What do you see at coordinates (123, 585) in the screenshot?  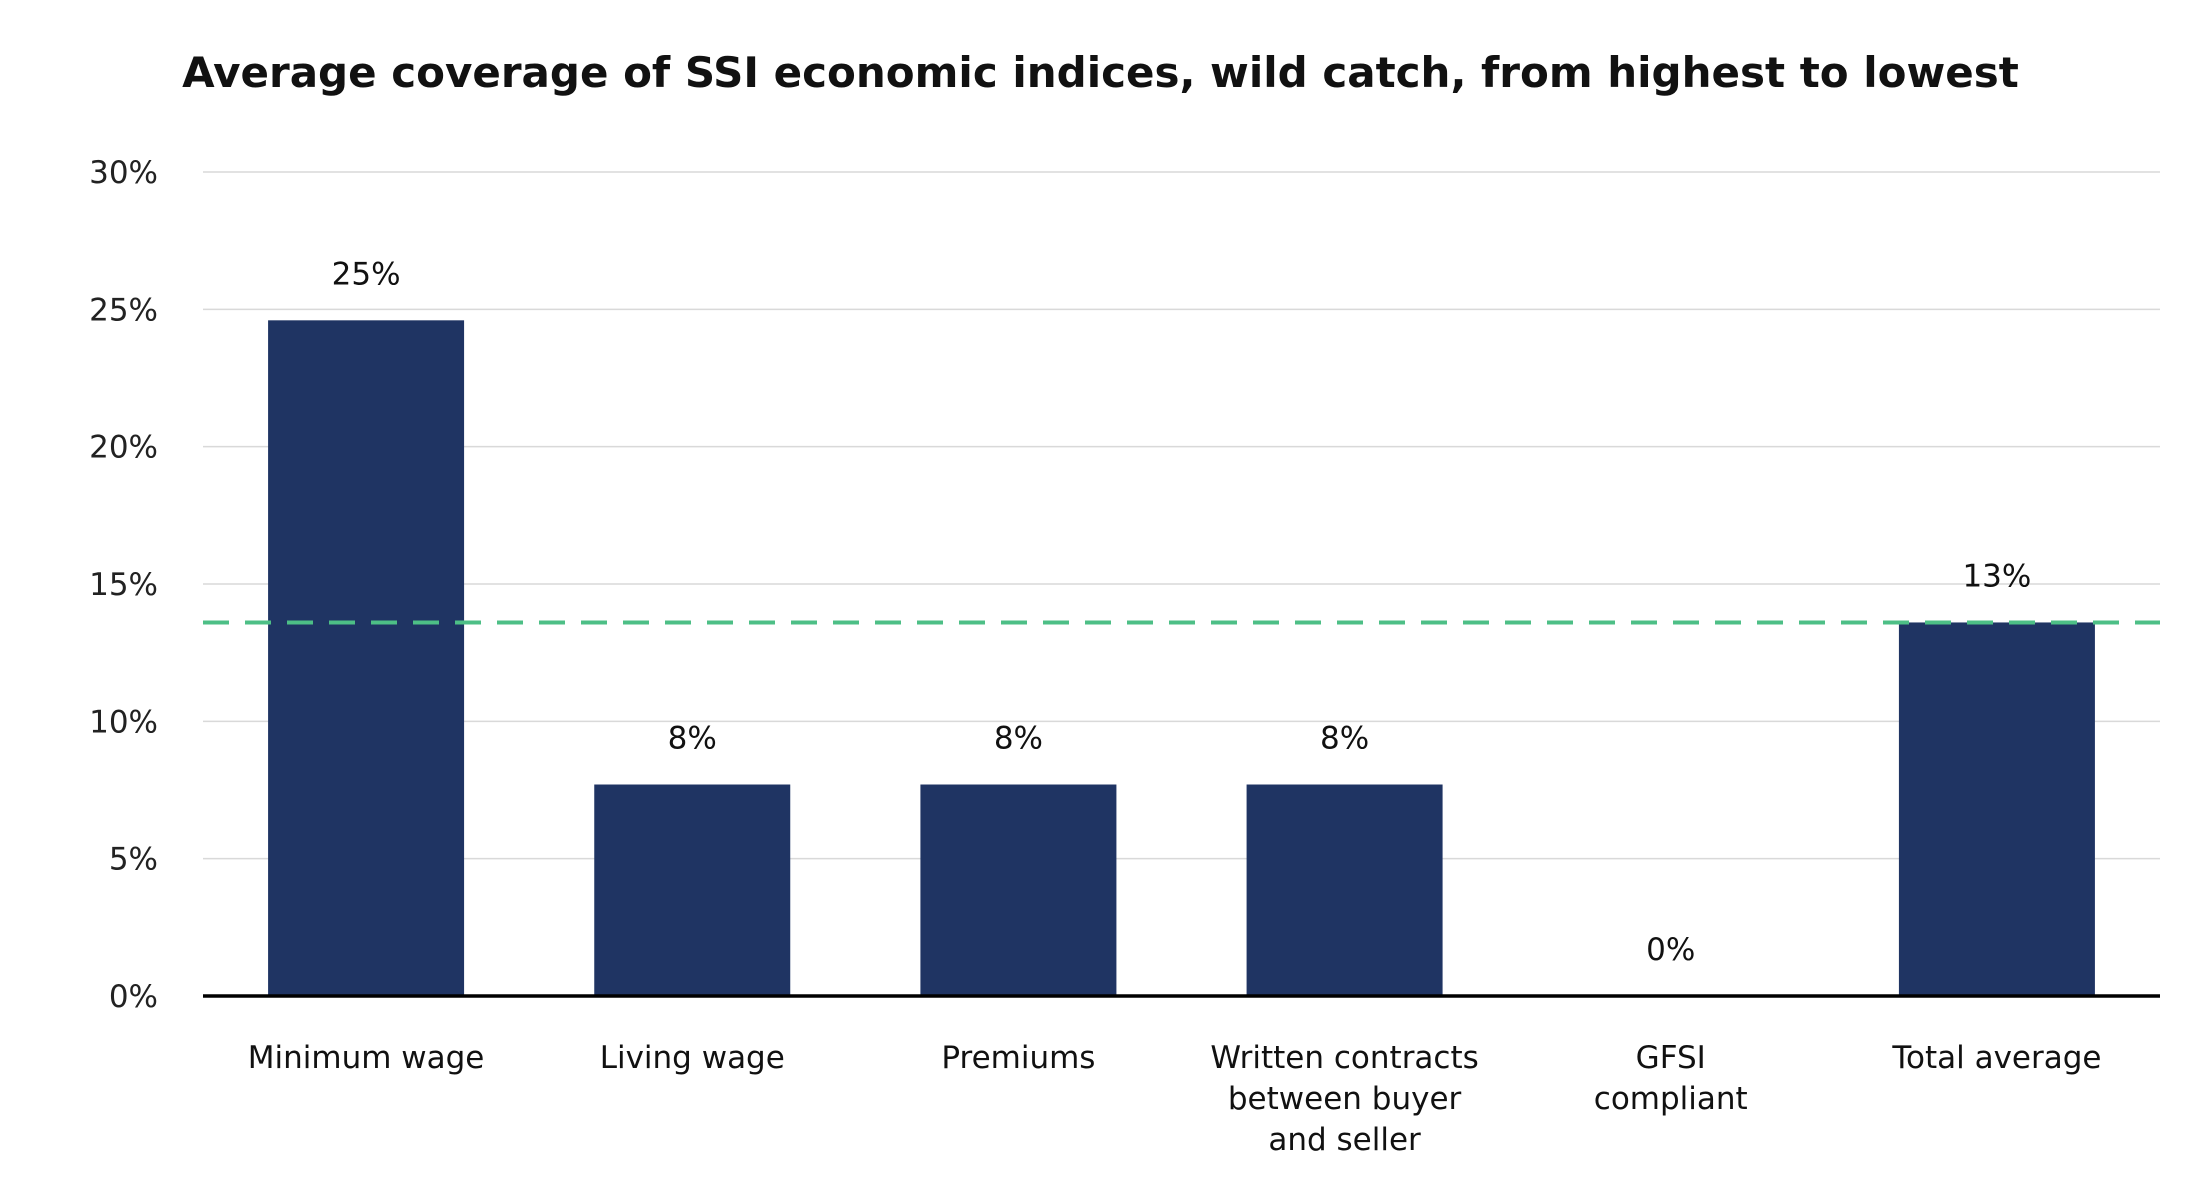 I see `y-tick-label: 15%` at bounding box center [123, 585].